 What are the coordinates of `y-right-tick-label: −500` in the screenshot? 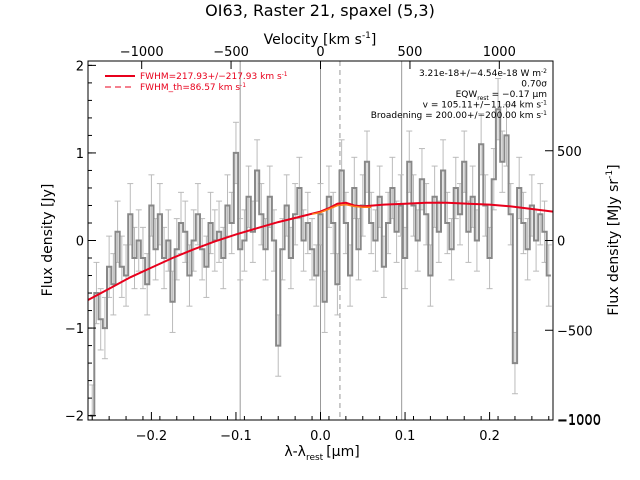 It's located at (575, 331).